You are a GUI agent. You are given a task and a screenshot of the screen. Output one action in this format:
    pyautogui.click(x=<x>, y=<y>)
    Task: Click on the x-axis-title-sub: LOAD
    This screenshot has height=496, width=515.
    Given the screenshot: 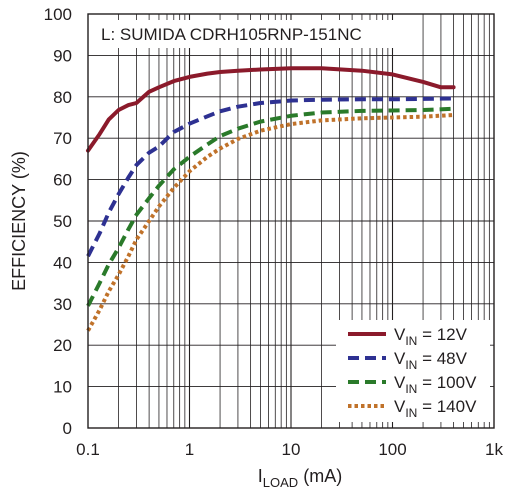 What is the action you would take?
    pyautogui.click(x=280, y=482)
    